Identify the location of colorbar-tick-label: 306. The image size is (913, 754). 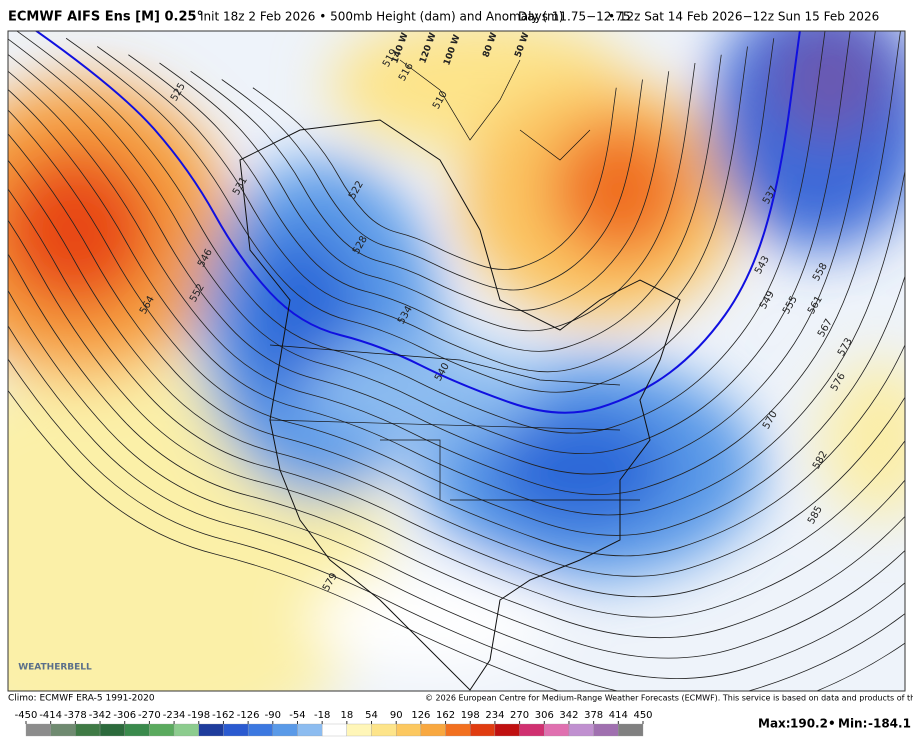
(544, 715).